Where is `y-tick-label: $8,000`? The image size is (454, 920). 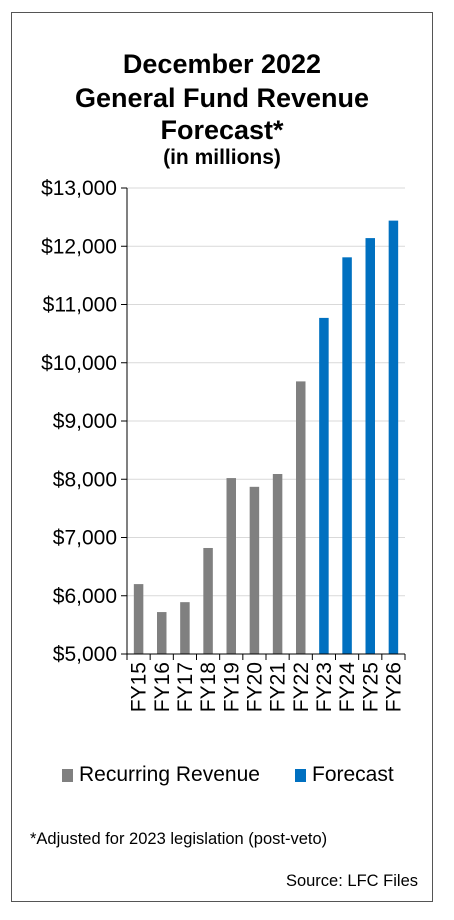
y-tick-label: $8,000 is located at coordinates (85, 479).